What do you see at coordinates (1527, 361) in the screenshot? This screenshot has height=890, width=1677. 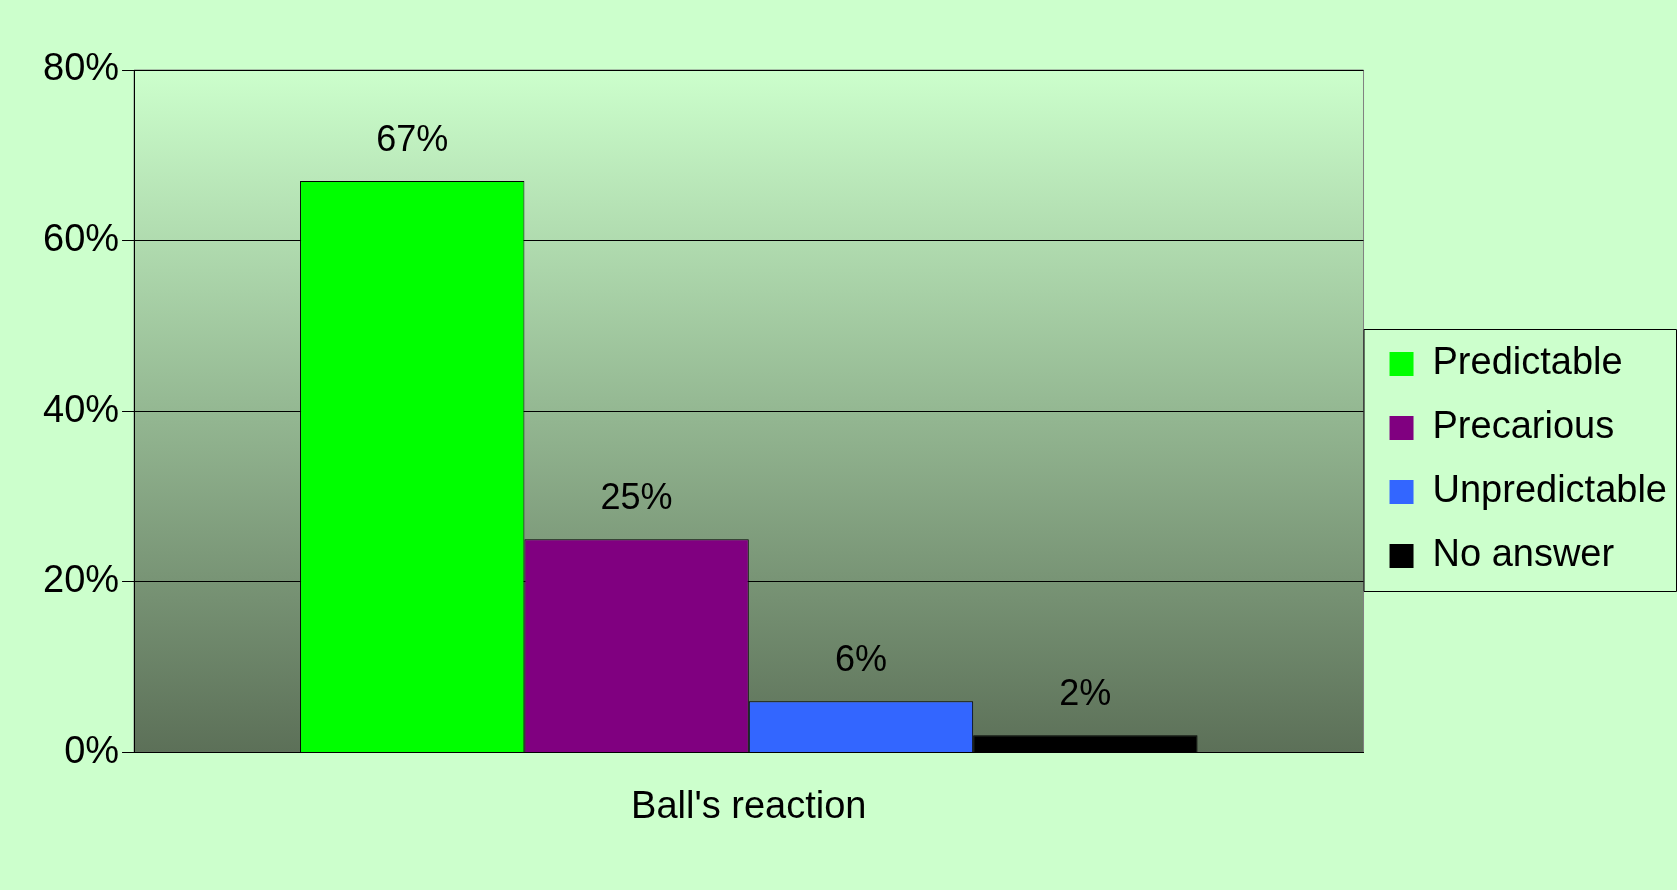 I see `legend-label: Predictable` at bounding box center [1527, 361].